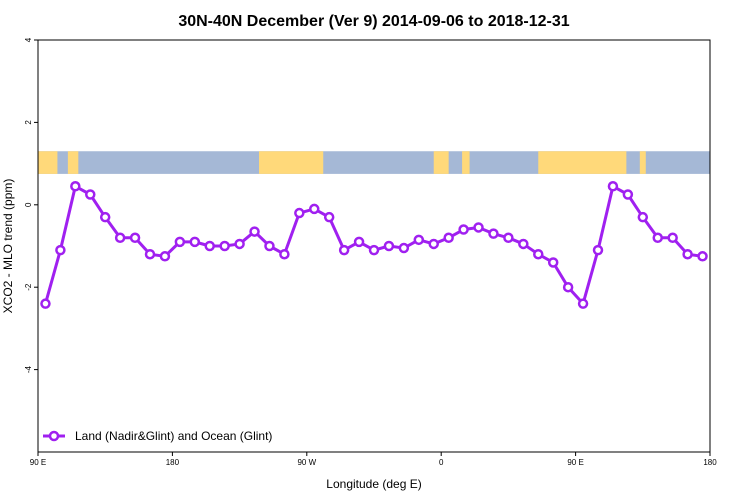  I want to click on x-axis-title: Longitude (deg E), so click(373, 484).